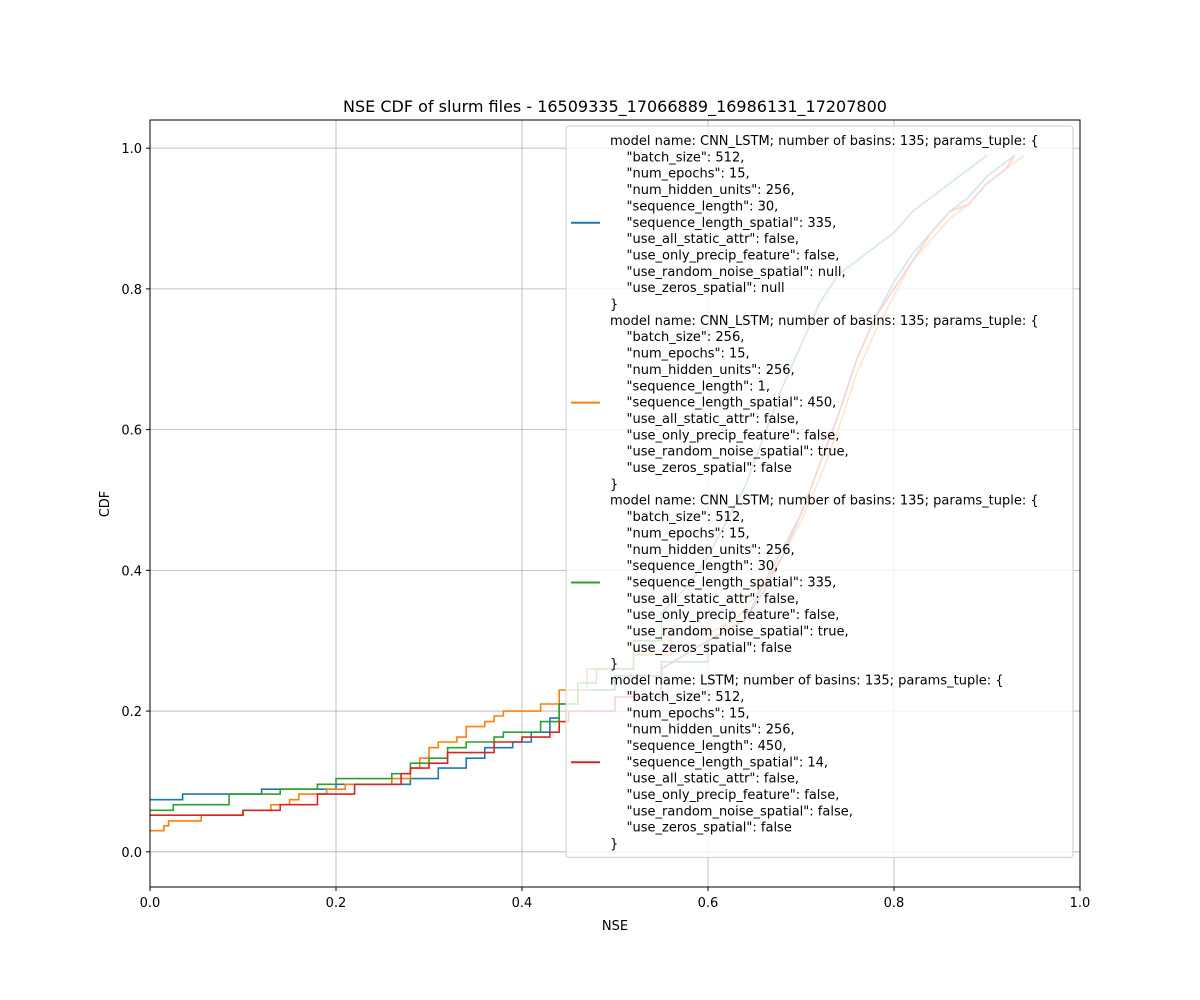 The image size is (1200, 1000). Describe the element at coordinates (522, 903) in the screenshot. I see `x-tick-label: 0.4` at that location.